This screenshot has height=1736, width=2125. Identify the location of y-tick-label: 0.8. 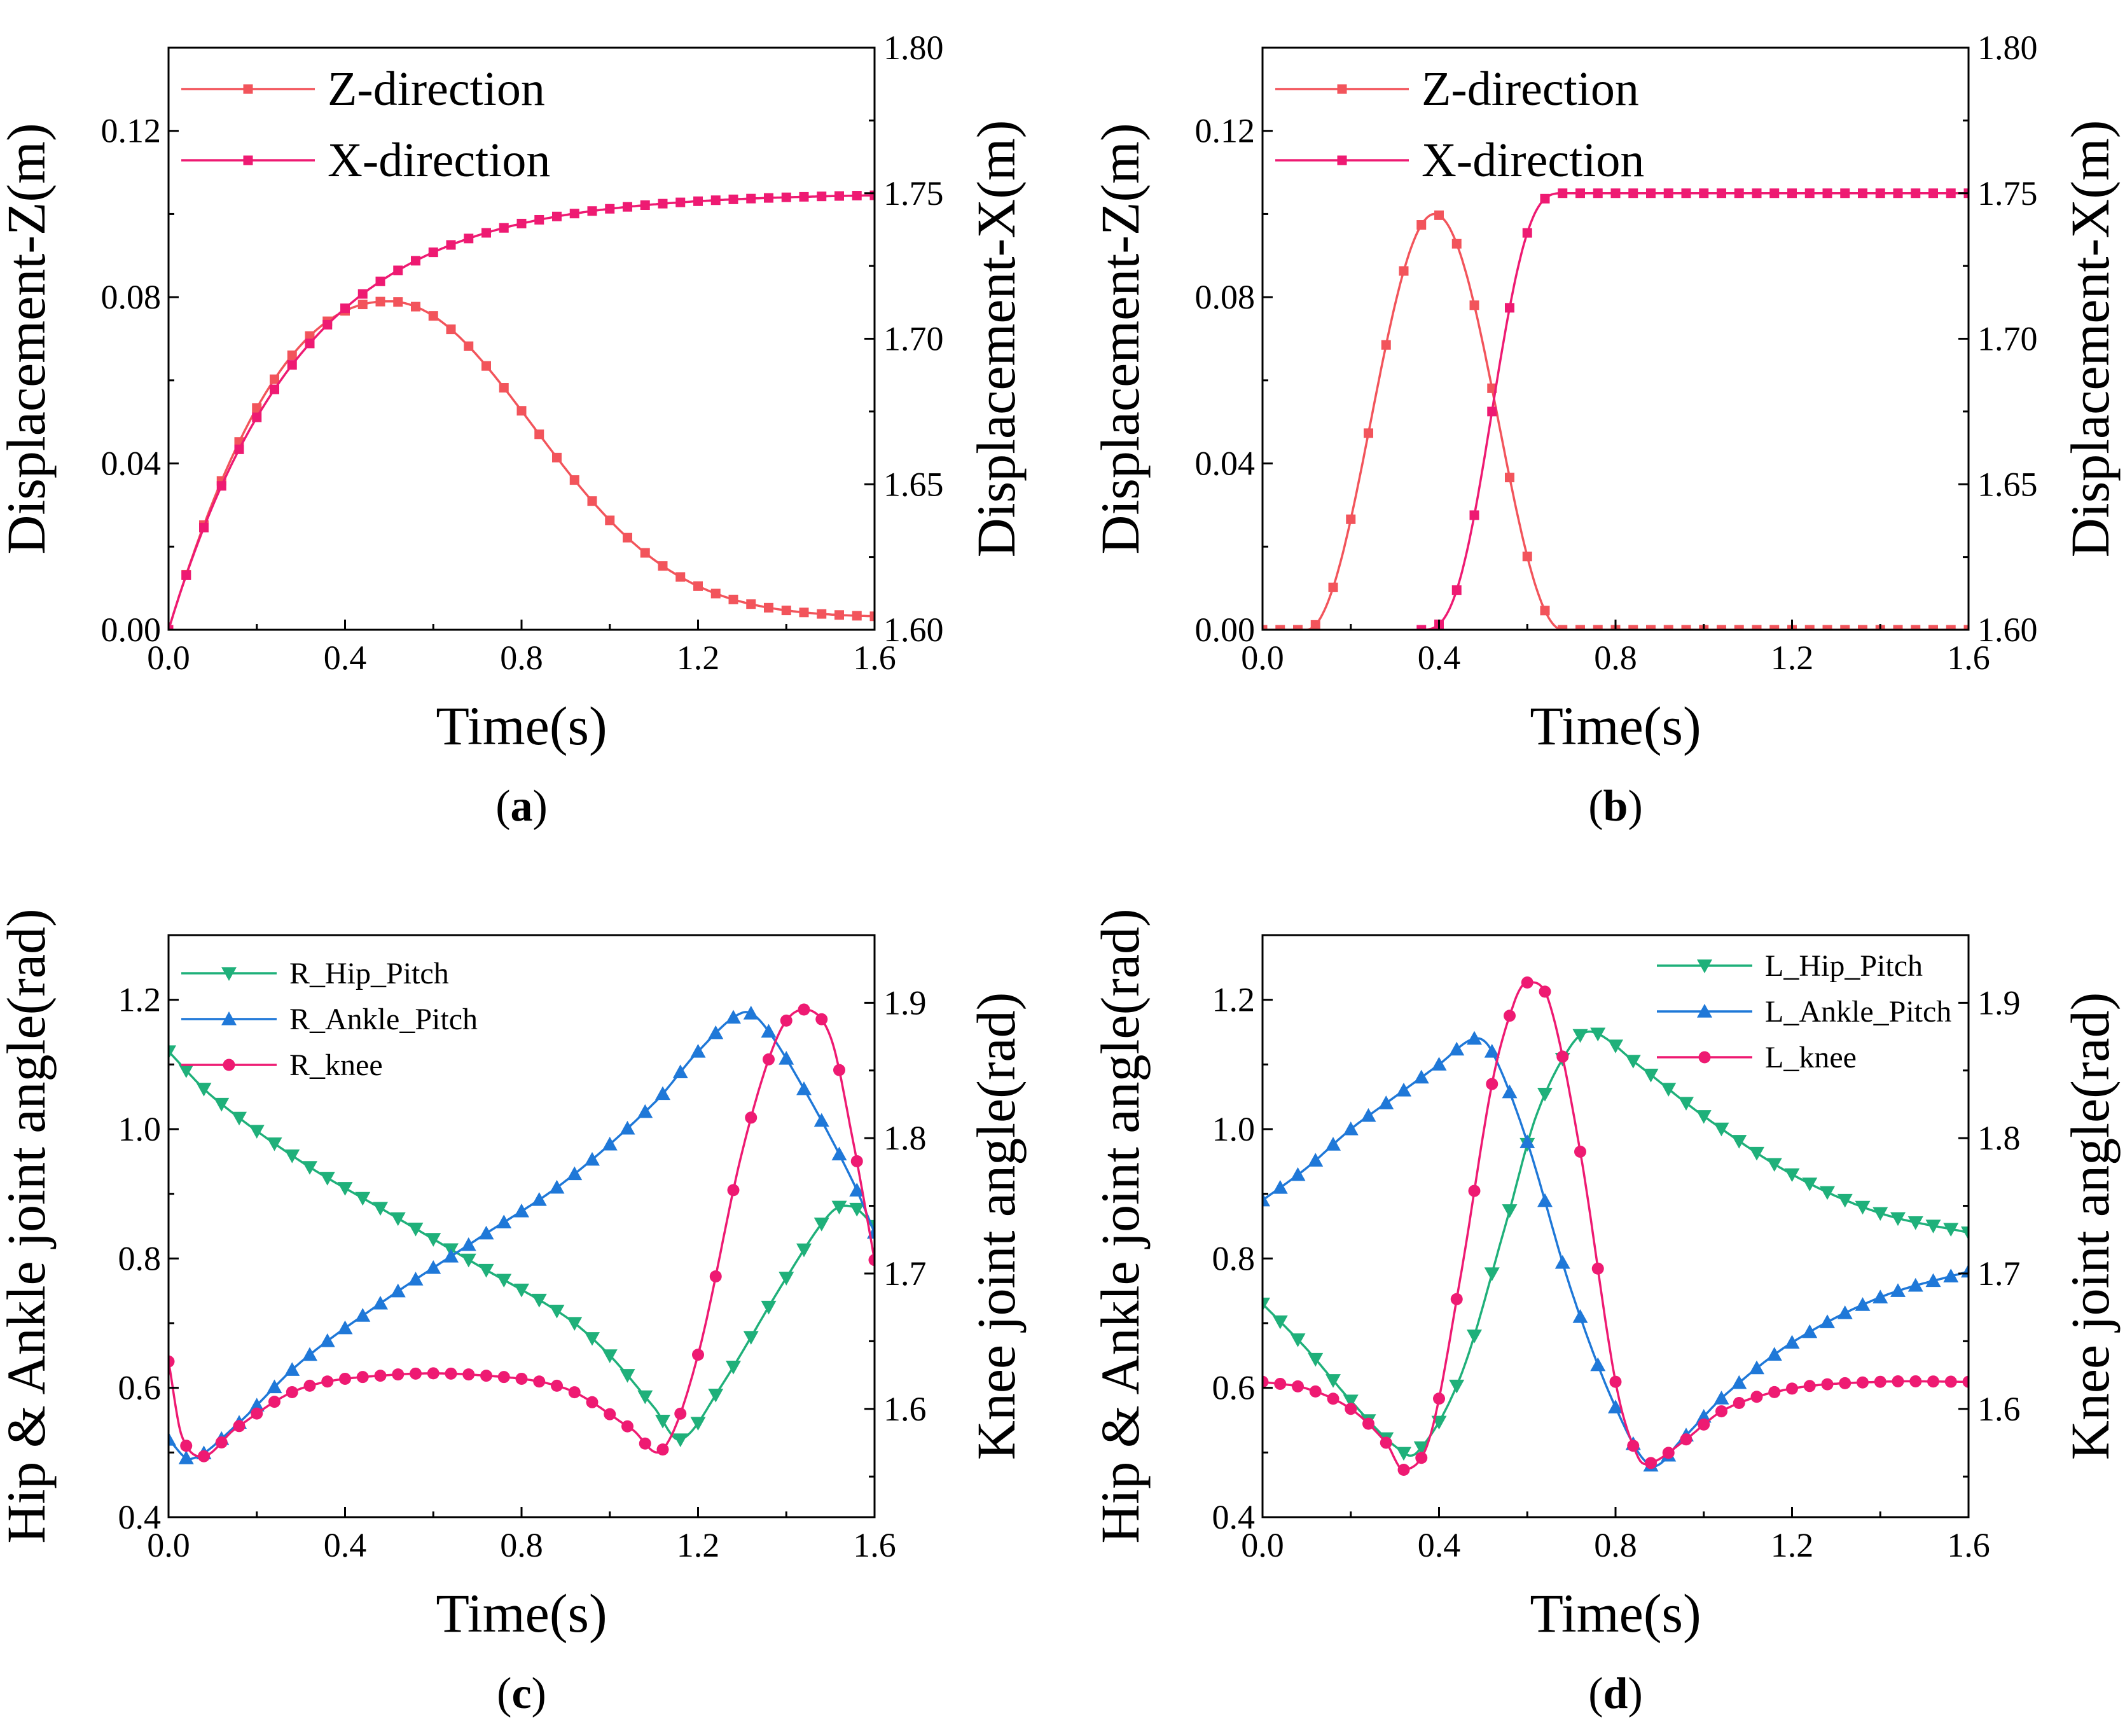
(1234, 1258).